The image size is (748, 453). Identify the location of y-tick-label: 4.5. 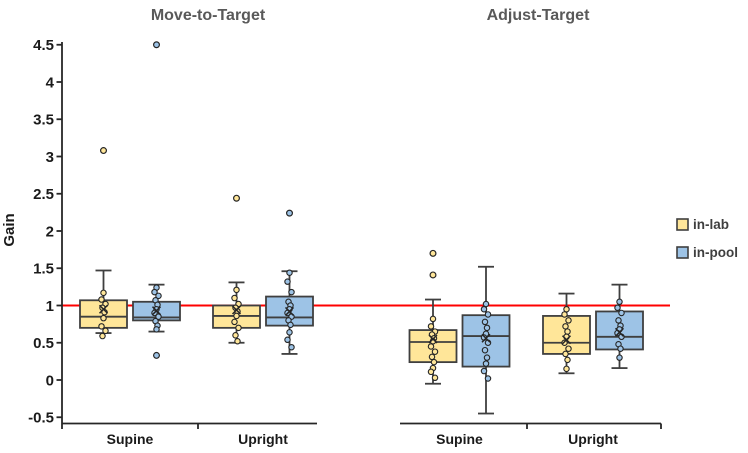
(43, 45).